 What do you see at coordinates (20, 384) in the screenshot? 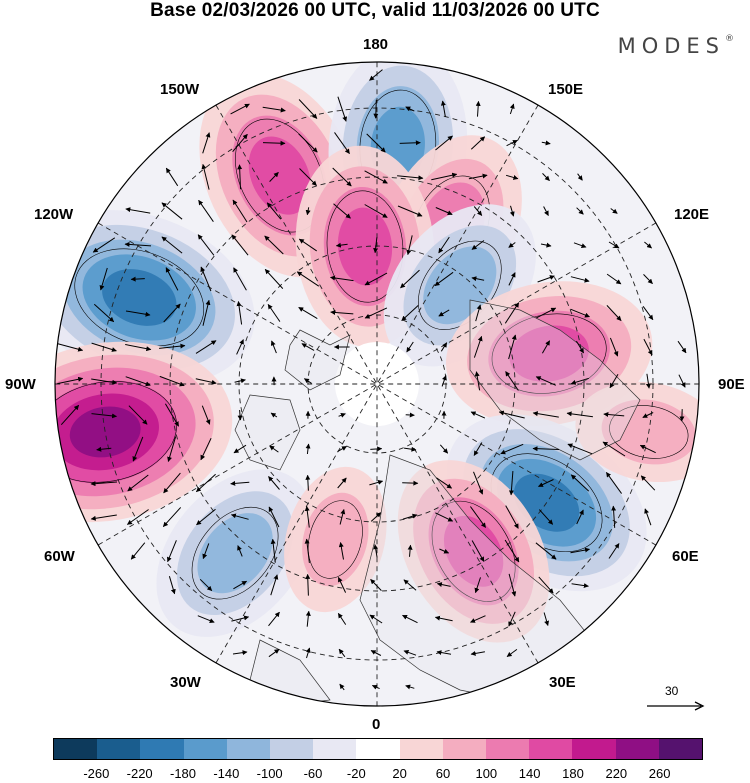
I see `lon-label-90w: 90W` at bounding box center [20, 384].